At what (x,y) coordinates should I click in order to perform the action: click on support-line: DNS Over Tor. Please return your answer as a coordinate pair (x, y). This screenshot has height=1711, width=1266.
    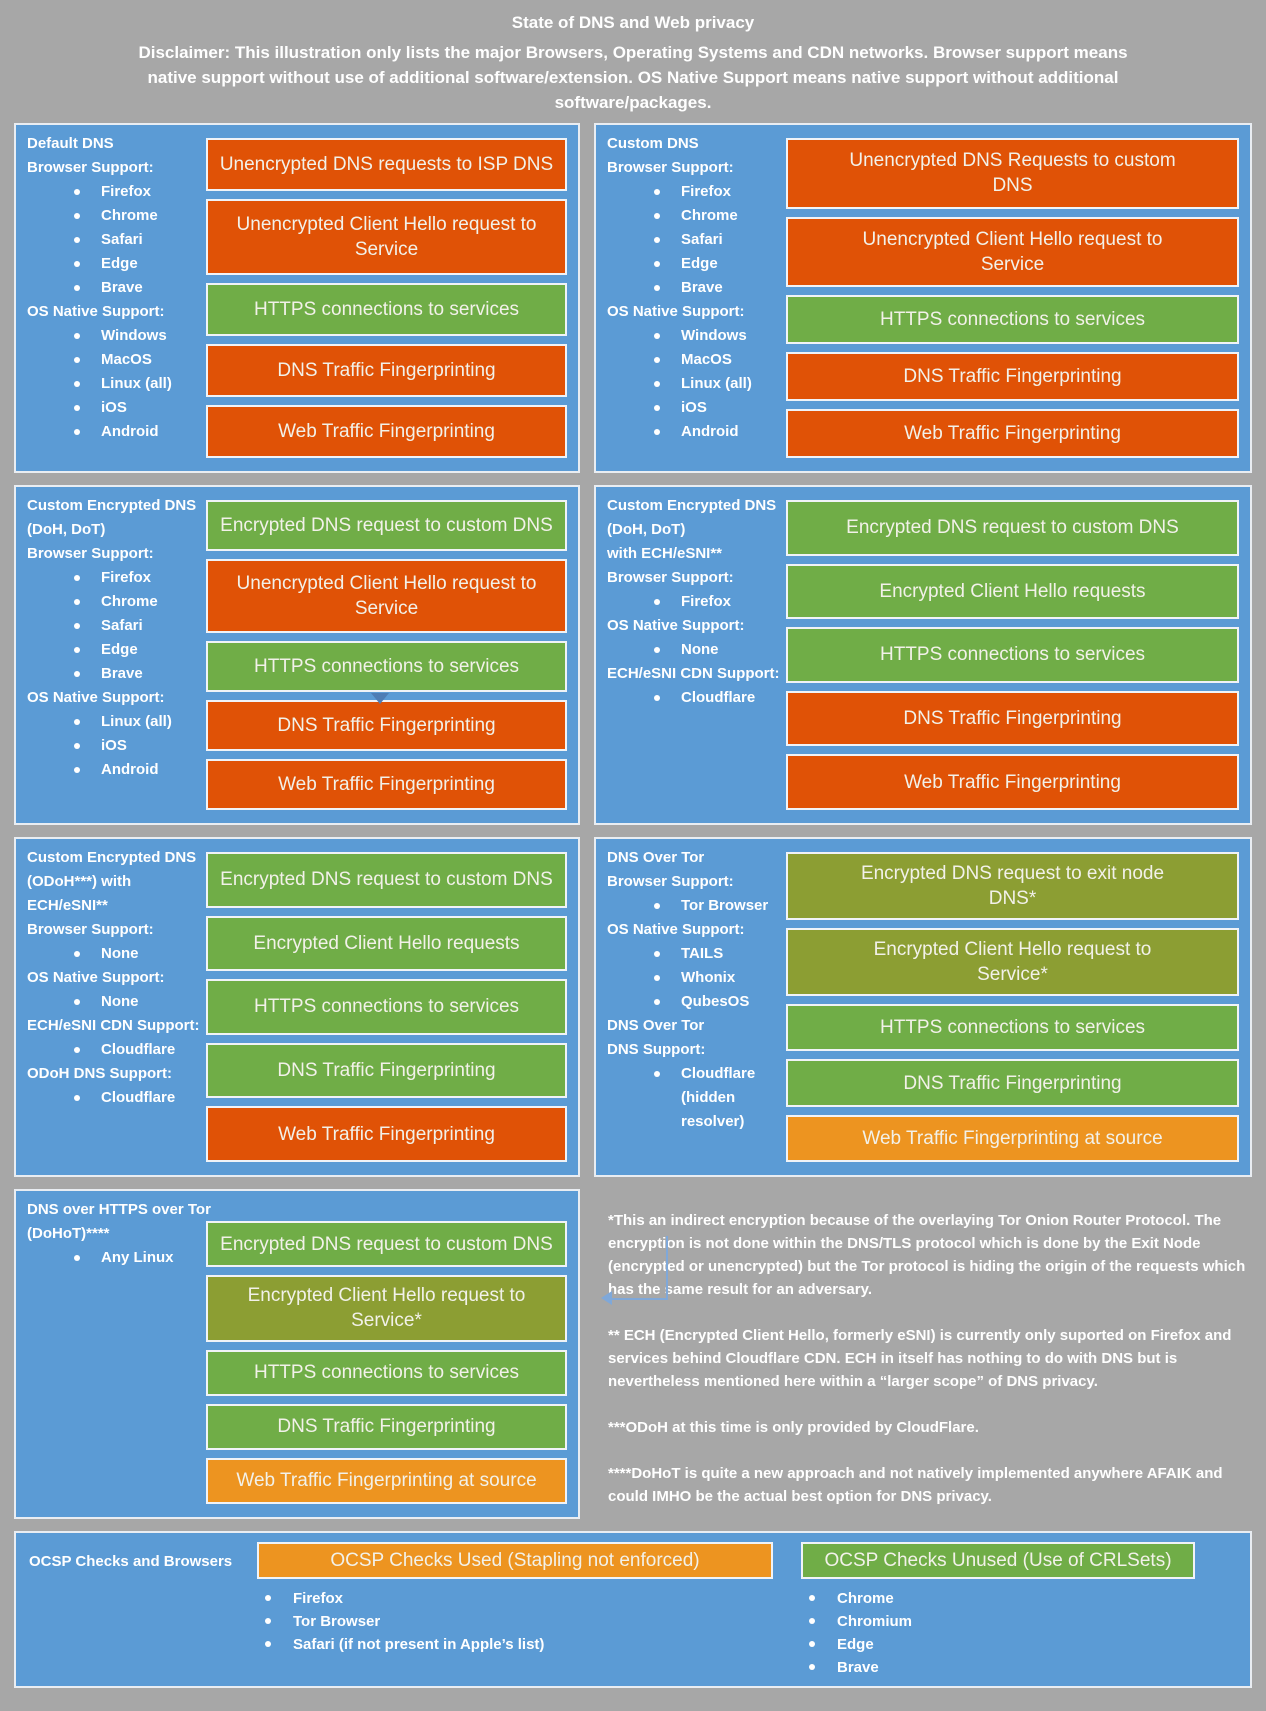
    Looking at the image, I should click on (656, 1025).